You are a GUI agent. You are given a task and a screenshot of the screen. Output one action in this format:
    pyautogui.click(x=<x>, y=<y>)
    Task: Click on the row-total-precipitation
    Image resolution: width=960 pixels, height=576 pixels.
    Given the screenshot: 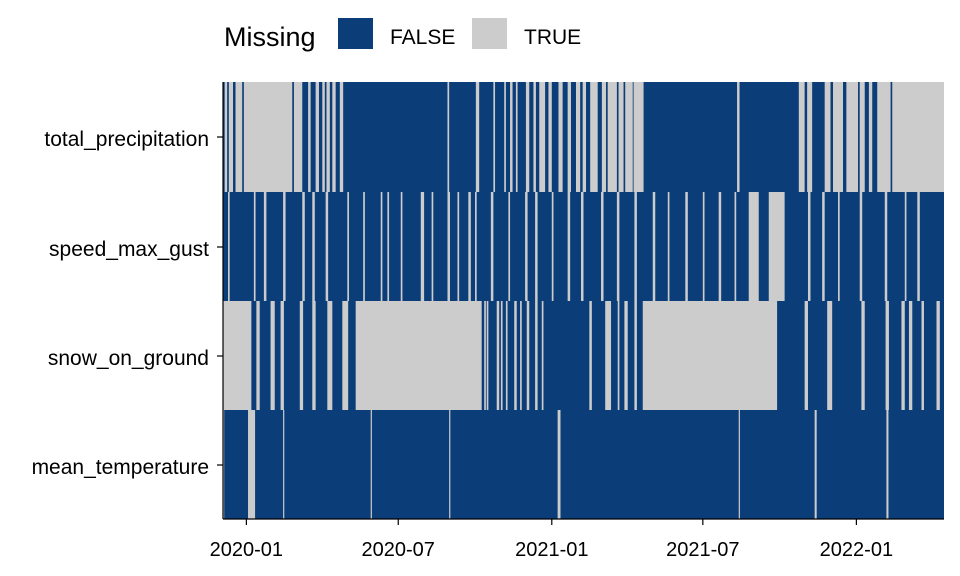 What is the action you would take?
    pyautogui.click(x=583, y=137)
    